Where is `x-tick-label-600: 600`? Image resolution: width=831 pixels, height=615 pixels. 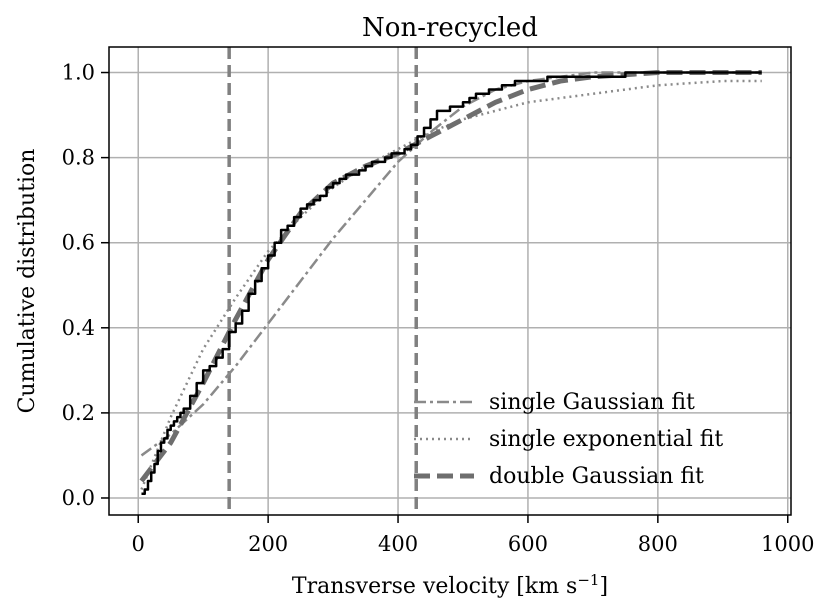 x-tick-label-600: 600 is located at coordinates (528, 544).